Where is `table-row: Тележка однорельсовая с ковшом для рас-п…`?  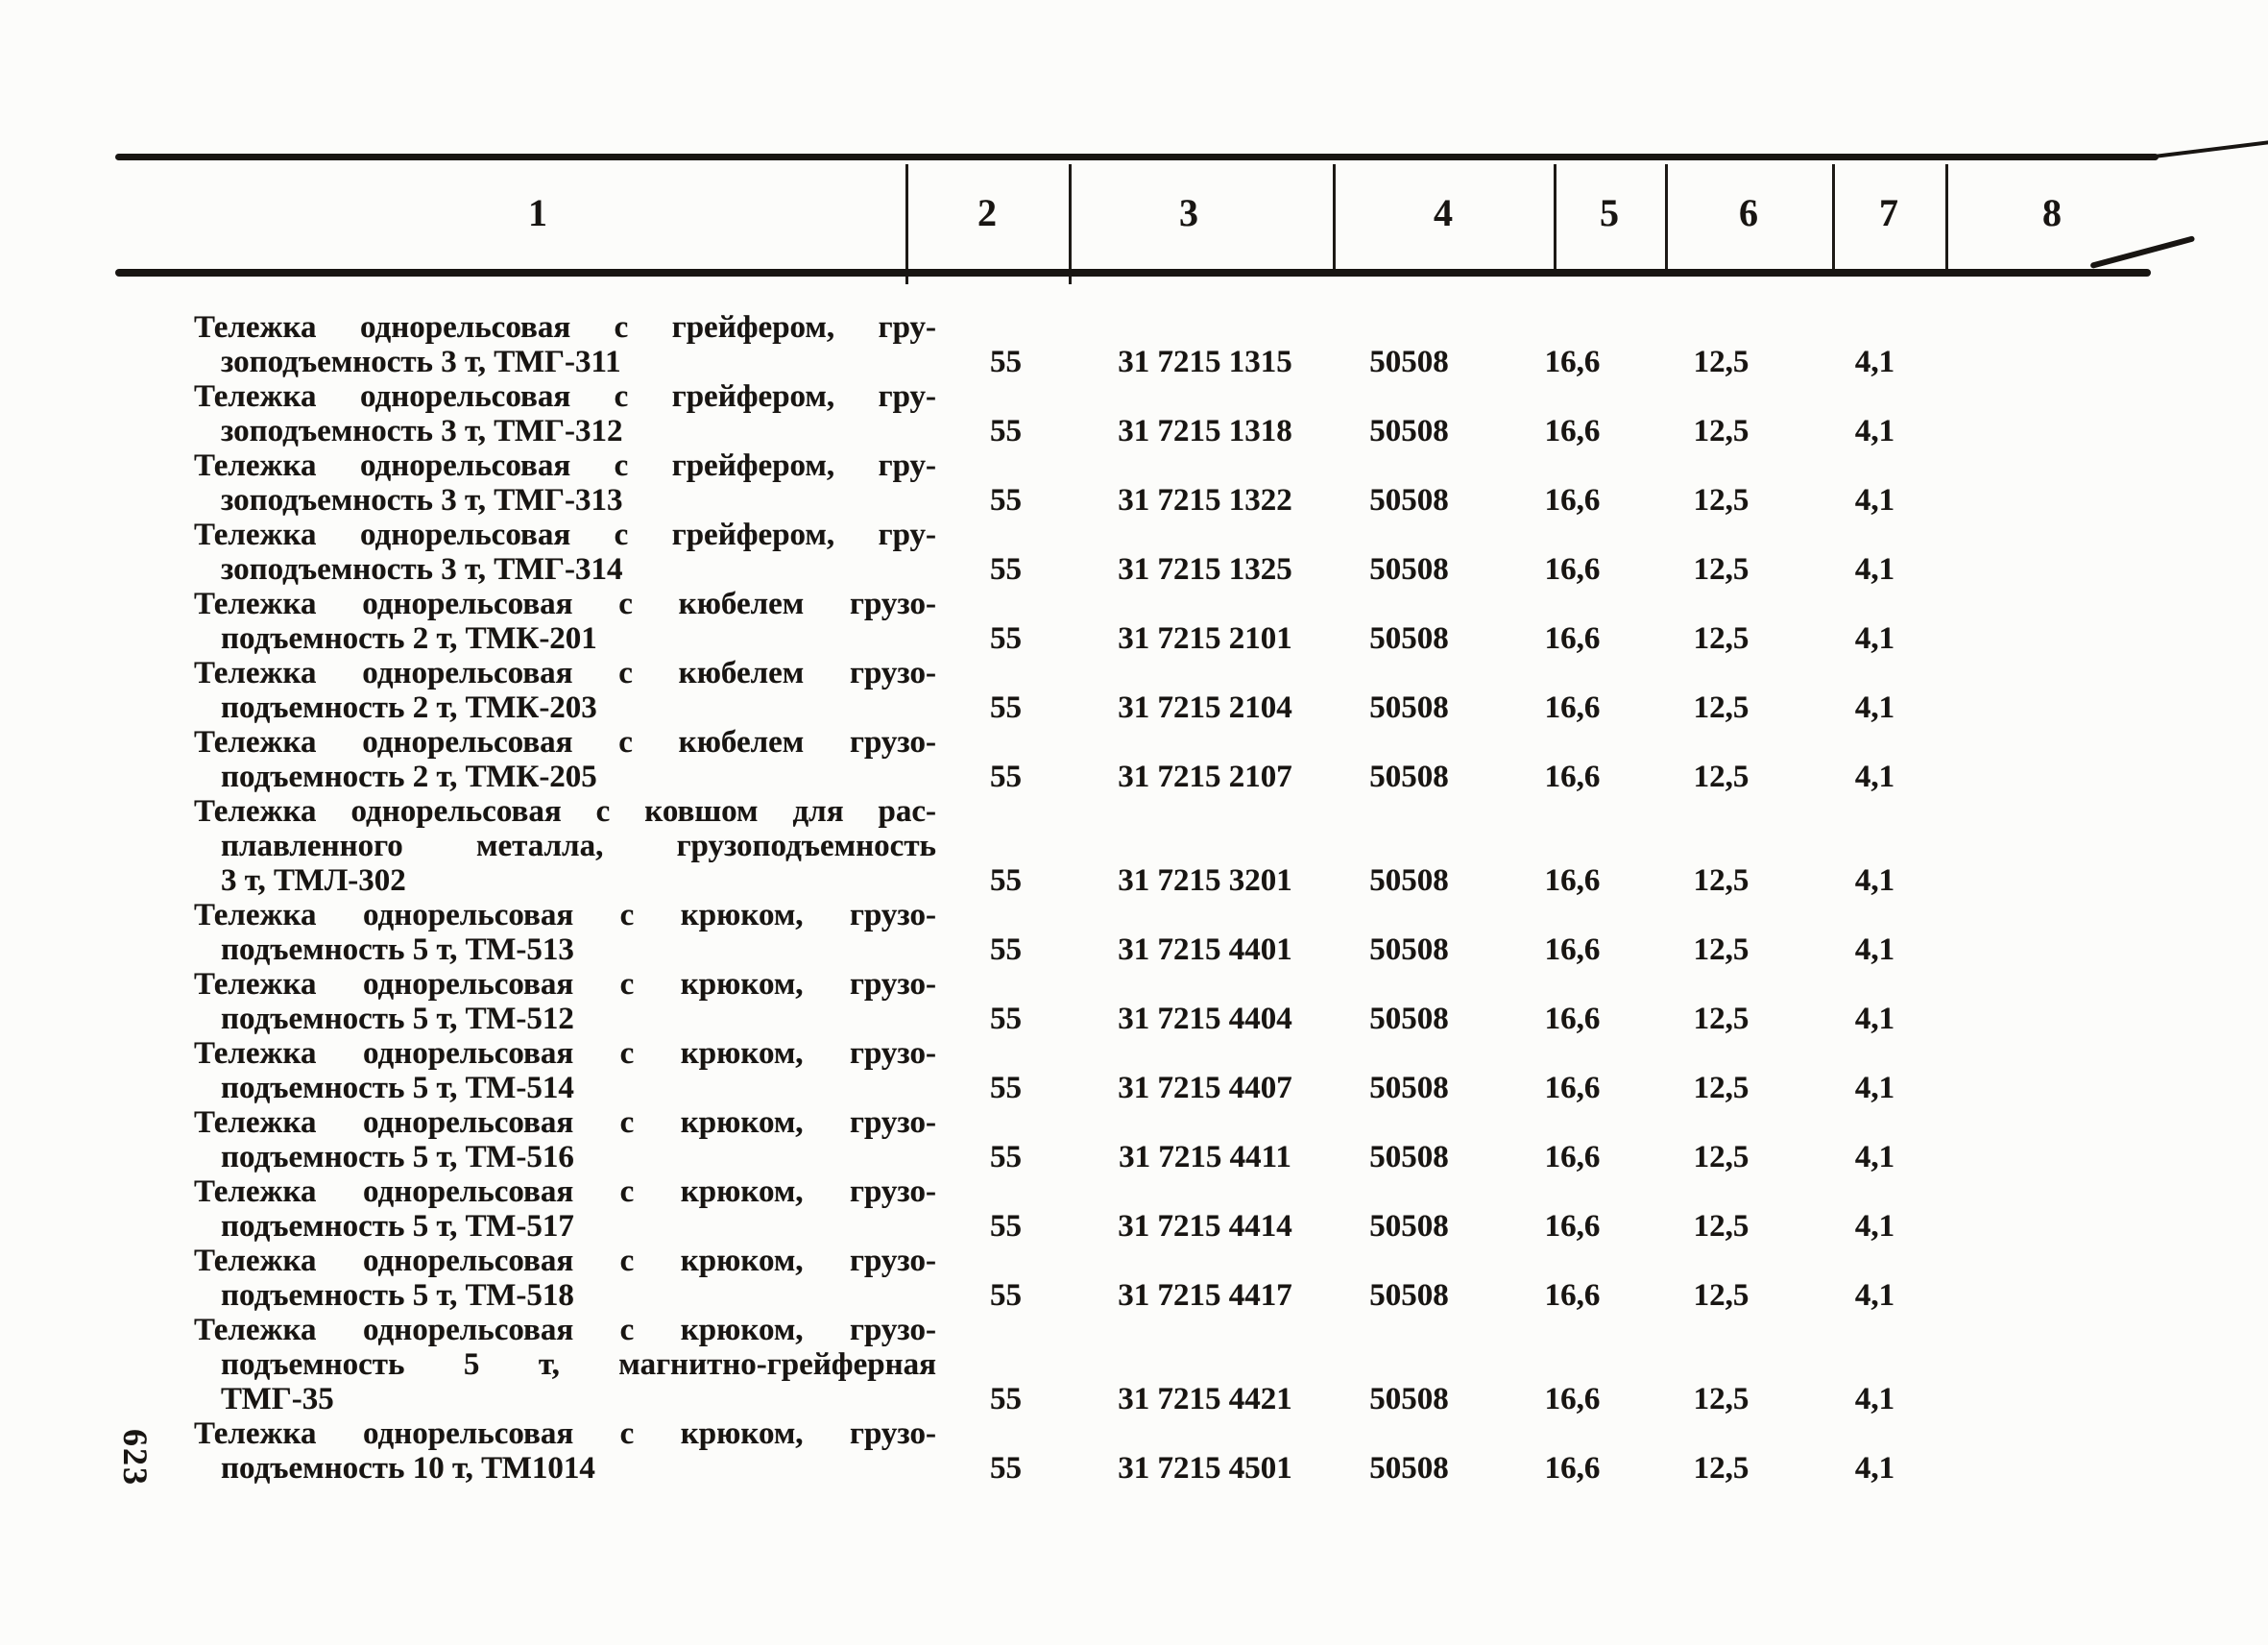 table-row: Тележка однорельсовая с ковшом для рас-п… is located at coordinates (1137, 846).